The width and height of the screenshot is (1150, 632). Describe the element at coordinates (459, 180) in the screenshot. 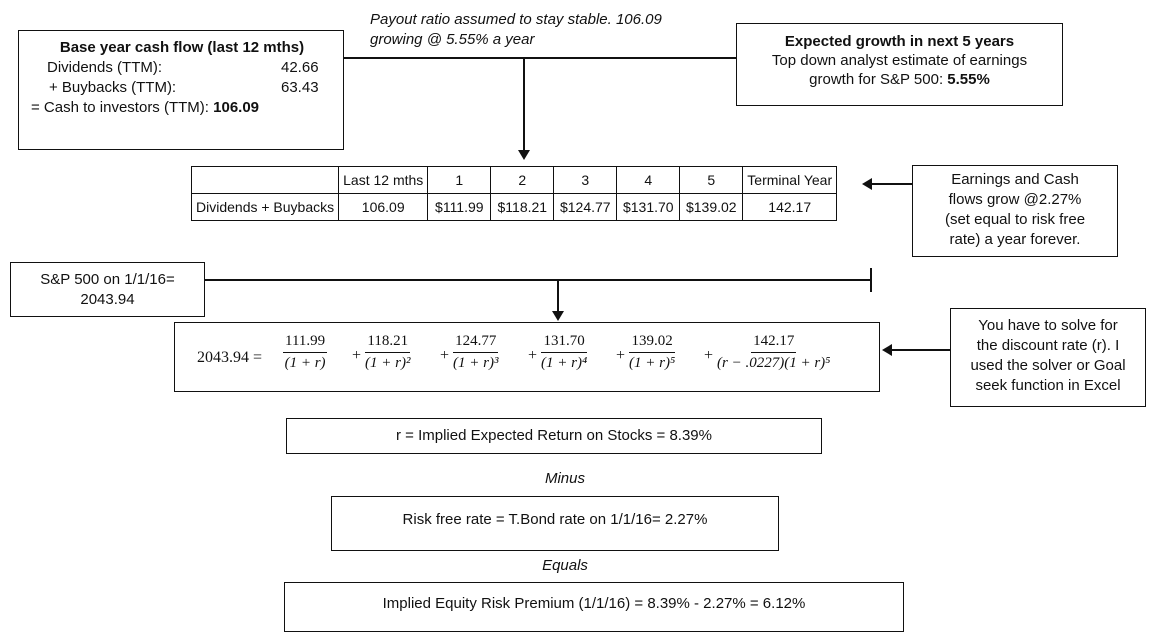

I see `header-cell: 1` at that location.